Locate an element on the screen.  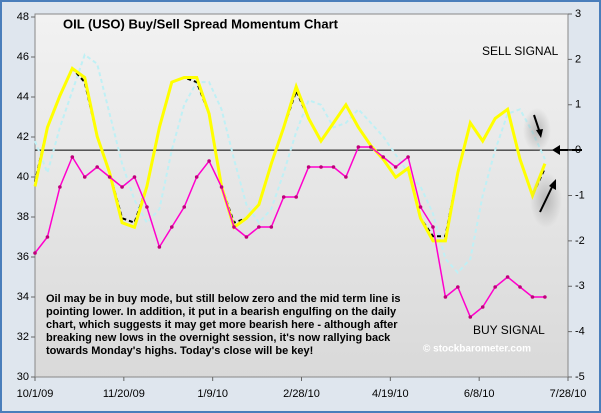
y-tick-label: 38 is located at coordinates (23, 217).